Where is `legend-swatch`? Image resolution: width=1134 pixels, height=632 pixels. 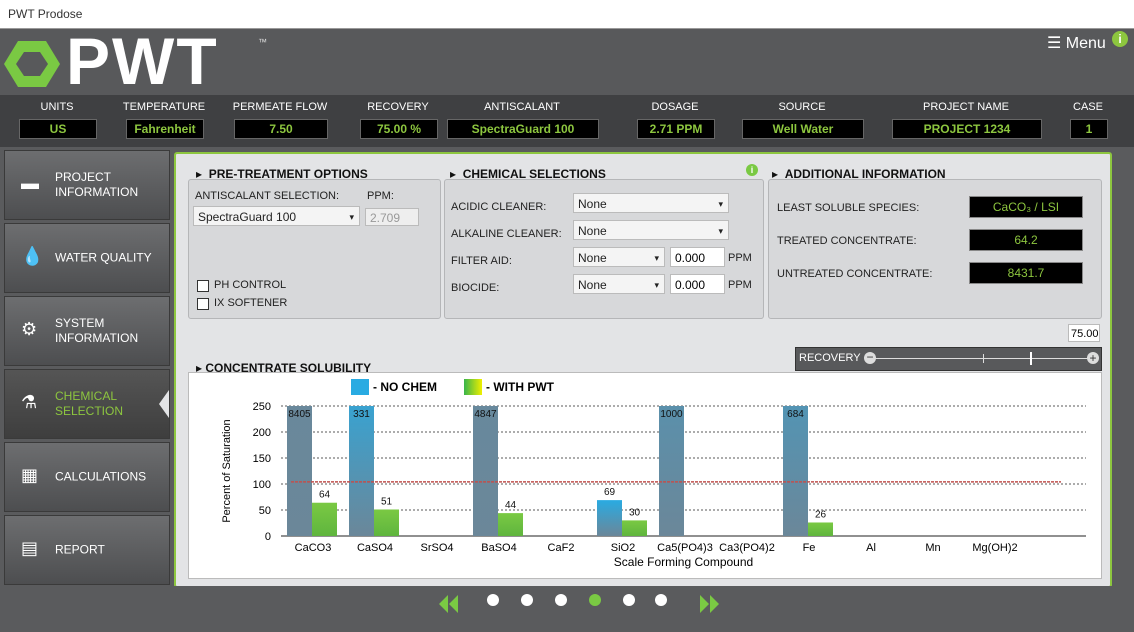 legend-swatch is located at coordinates (360, 387).